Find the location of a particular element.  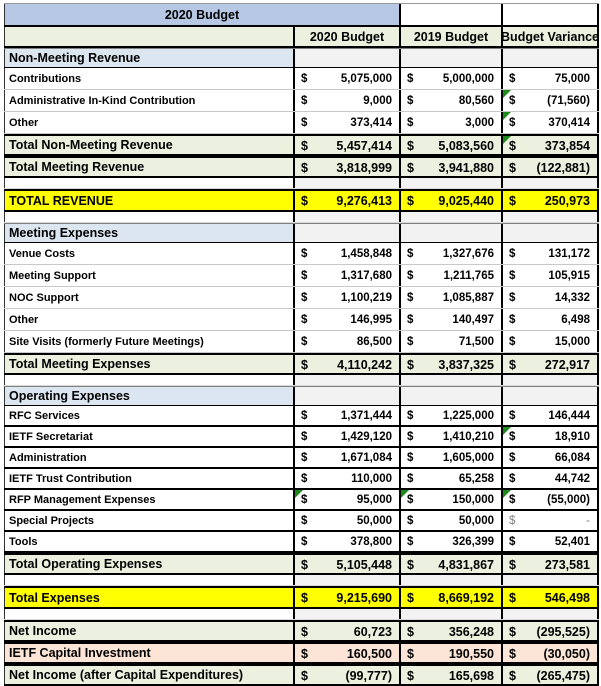

cell-budget-variance: $546,498 is located at coordinates (550, 597).